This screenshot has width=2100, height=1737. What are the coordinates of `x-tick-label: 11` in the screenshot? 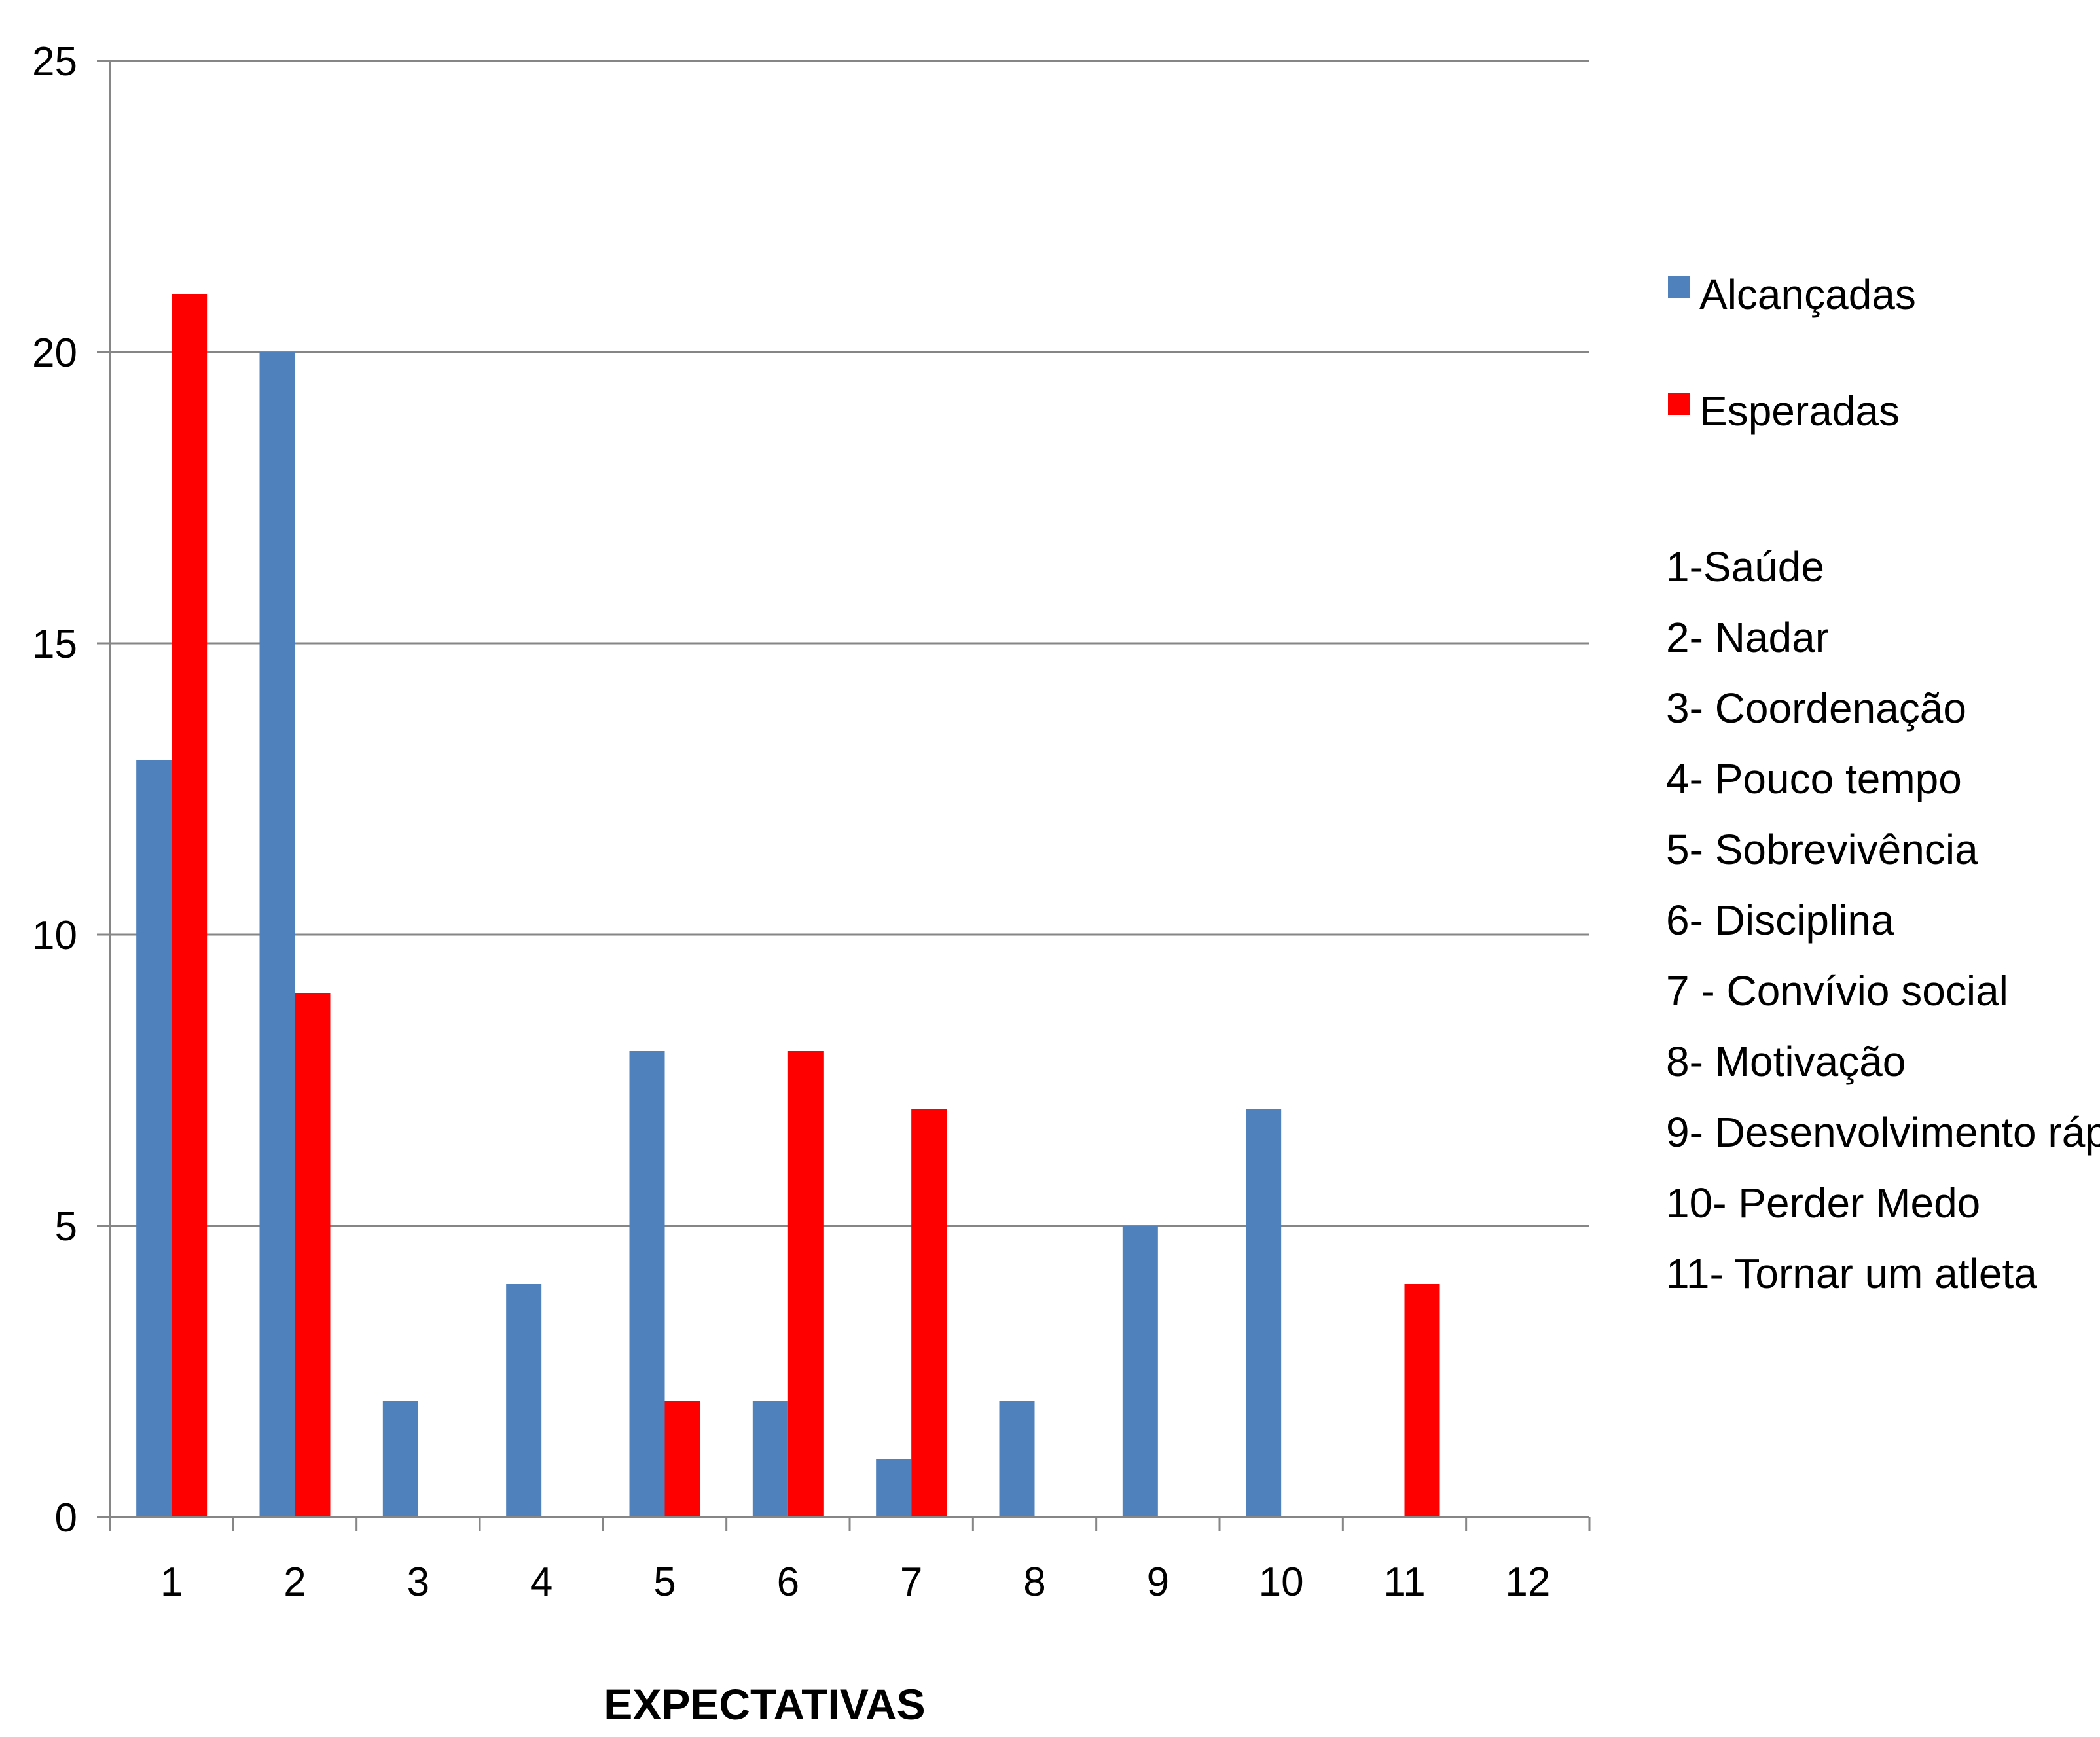 It's located at (1404, 1583).